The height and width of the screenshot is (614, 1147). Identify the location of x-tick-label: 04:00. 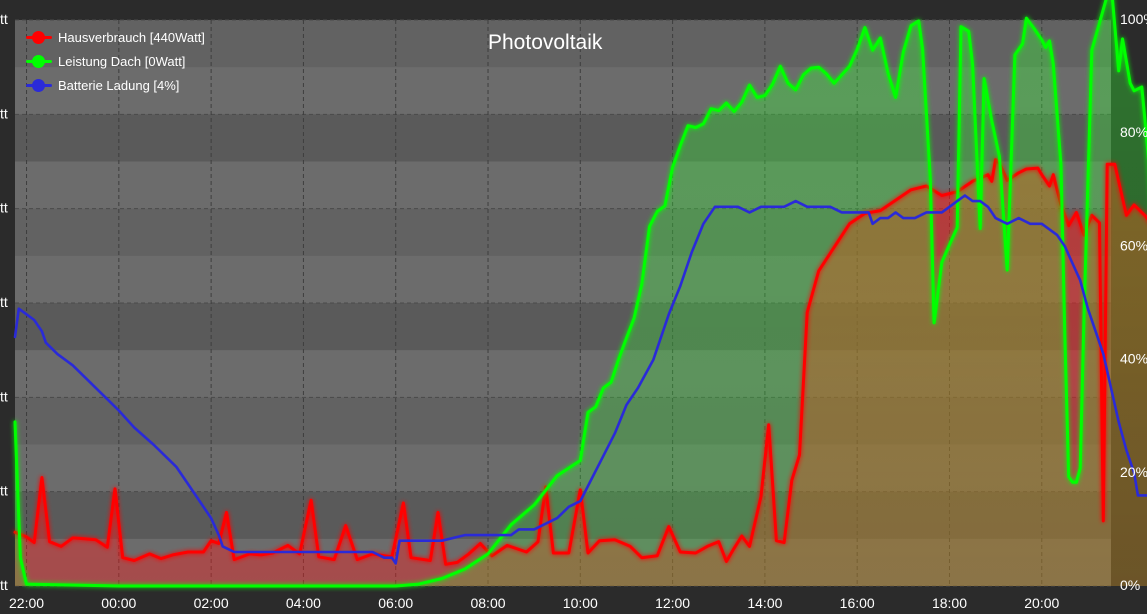
(303, 603).